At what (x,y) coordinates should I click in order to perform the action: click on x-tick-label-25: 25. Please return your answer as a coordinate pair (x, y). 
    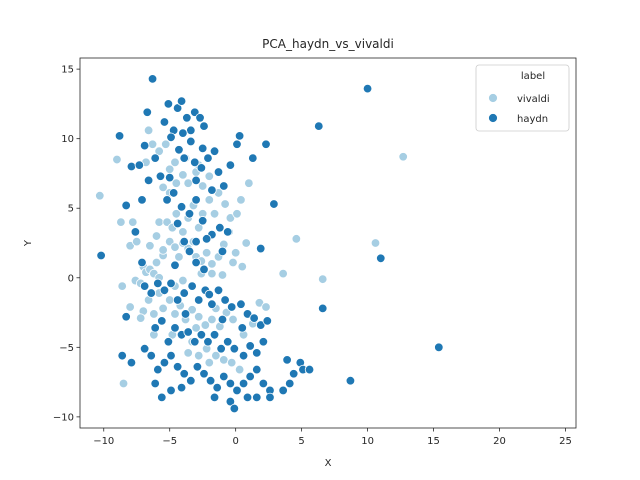
    Looking at the image, I should click on (565, 441).